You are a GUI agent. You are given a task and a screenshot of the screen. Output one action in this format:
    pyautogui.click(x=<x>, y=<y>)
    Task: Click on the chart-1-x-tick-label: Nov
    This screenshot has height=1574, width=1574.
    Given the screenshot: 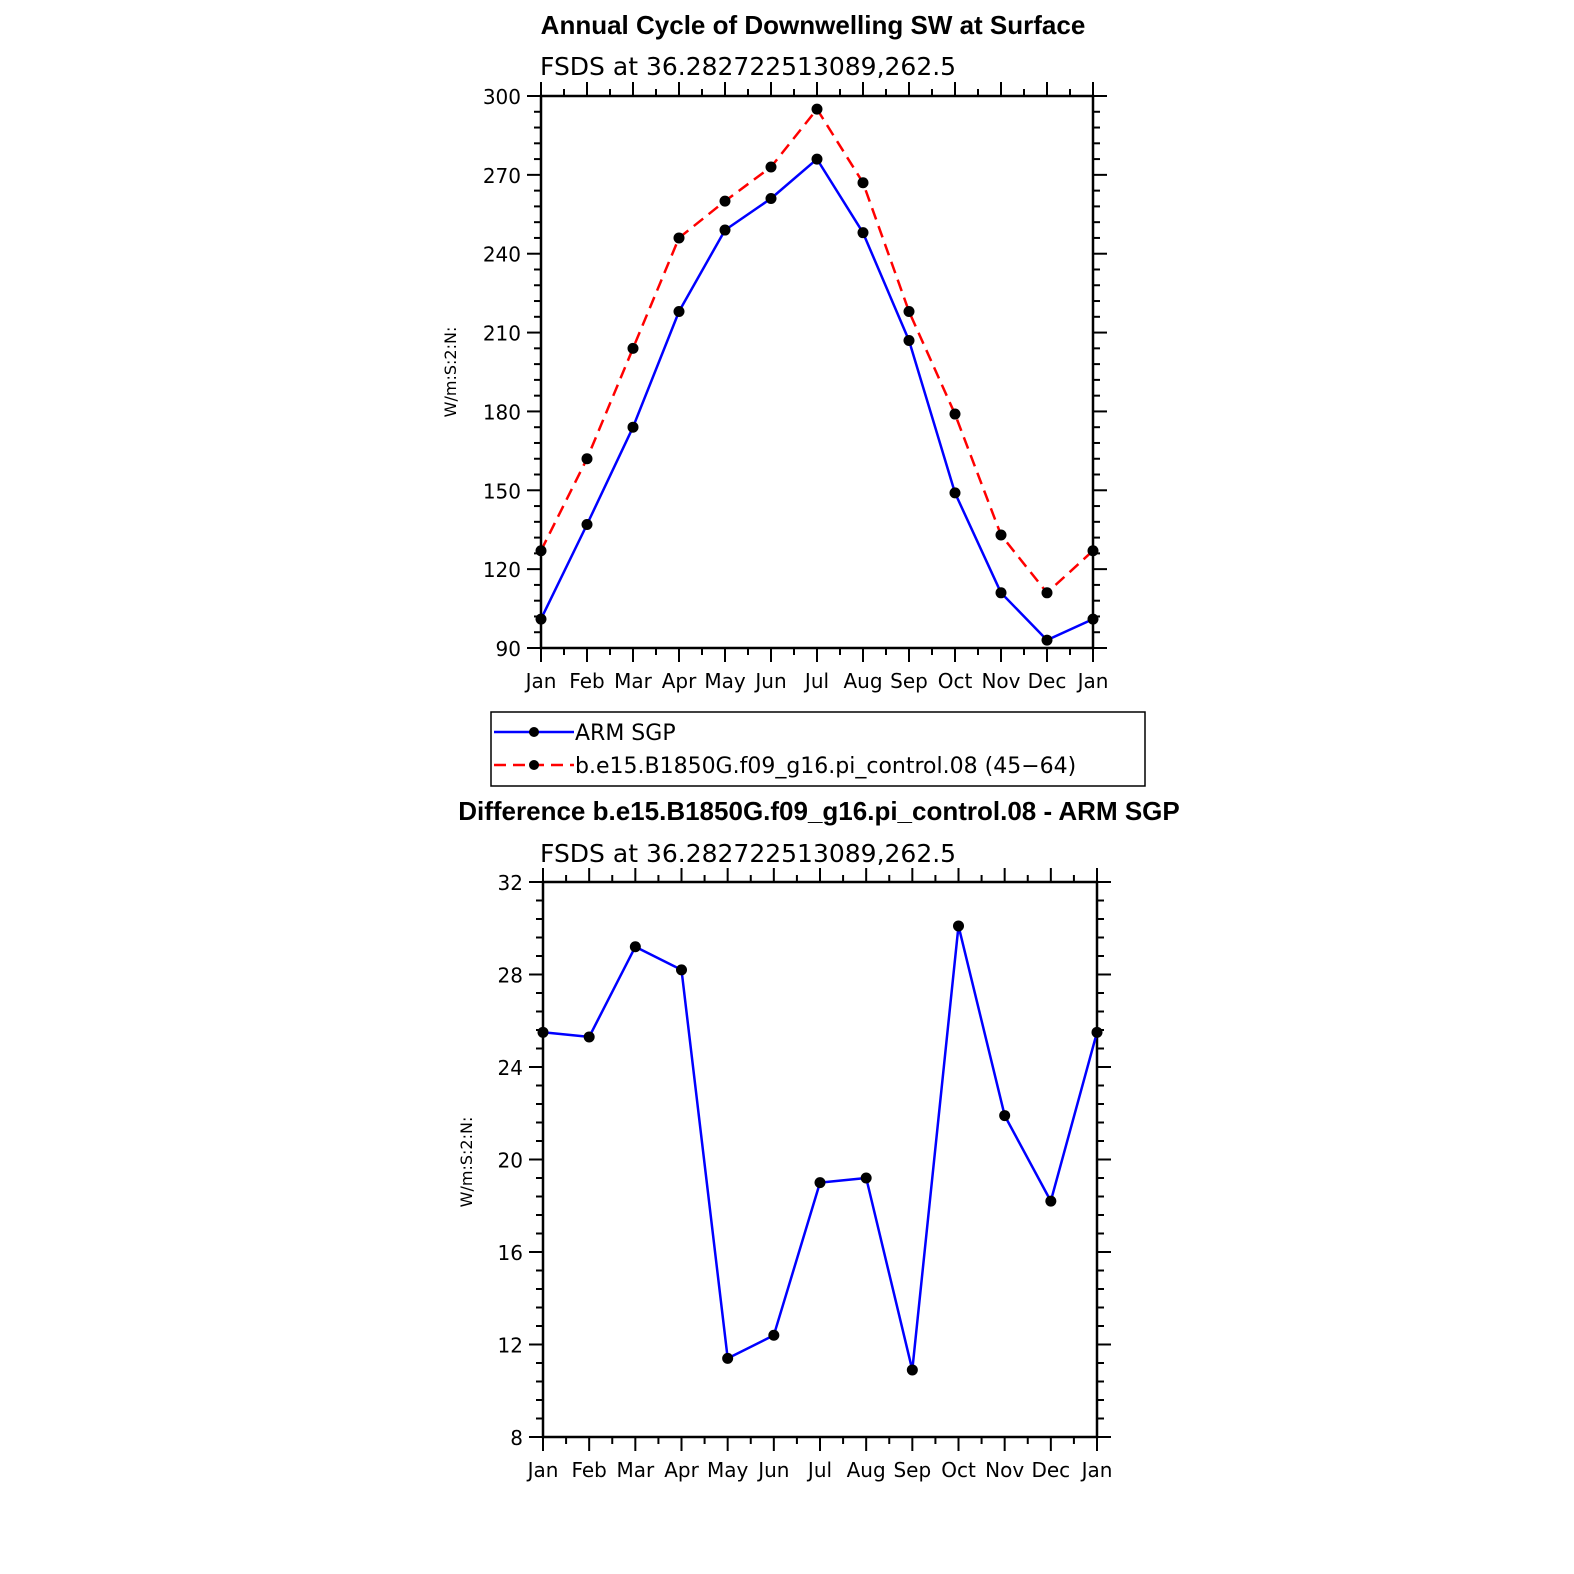 What is the action you would take?
    pyautogui.click(x=1000, y=681)
    